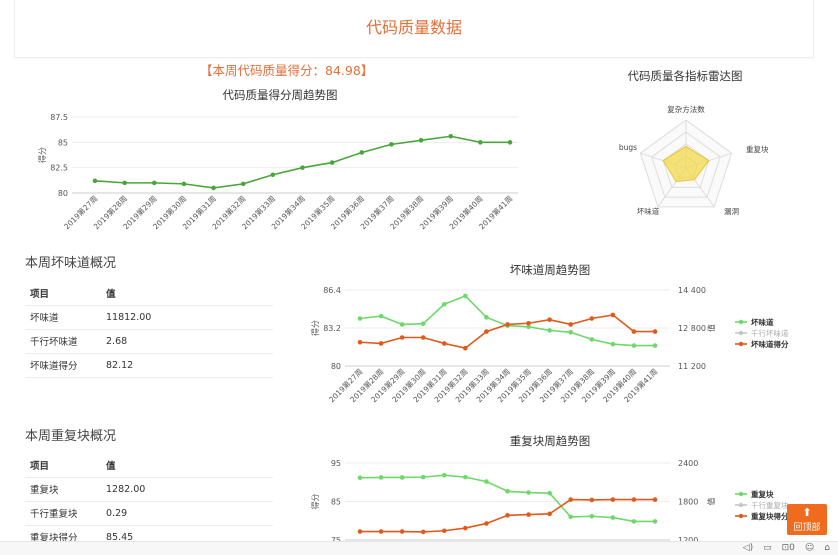 Image resolution: width=838 pixels, height=555 pixels. Describe the element at coordinates (414, 29) in the screenshot. I see `page-header: 代码质量数据` at that location.